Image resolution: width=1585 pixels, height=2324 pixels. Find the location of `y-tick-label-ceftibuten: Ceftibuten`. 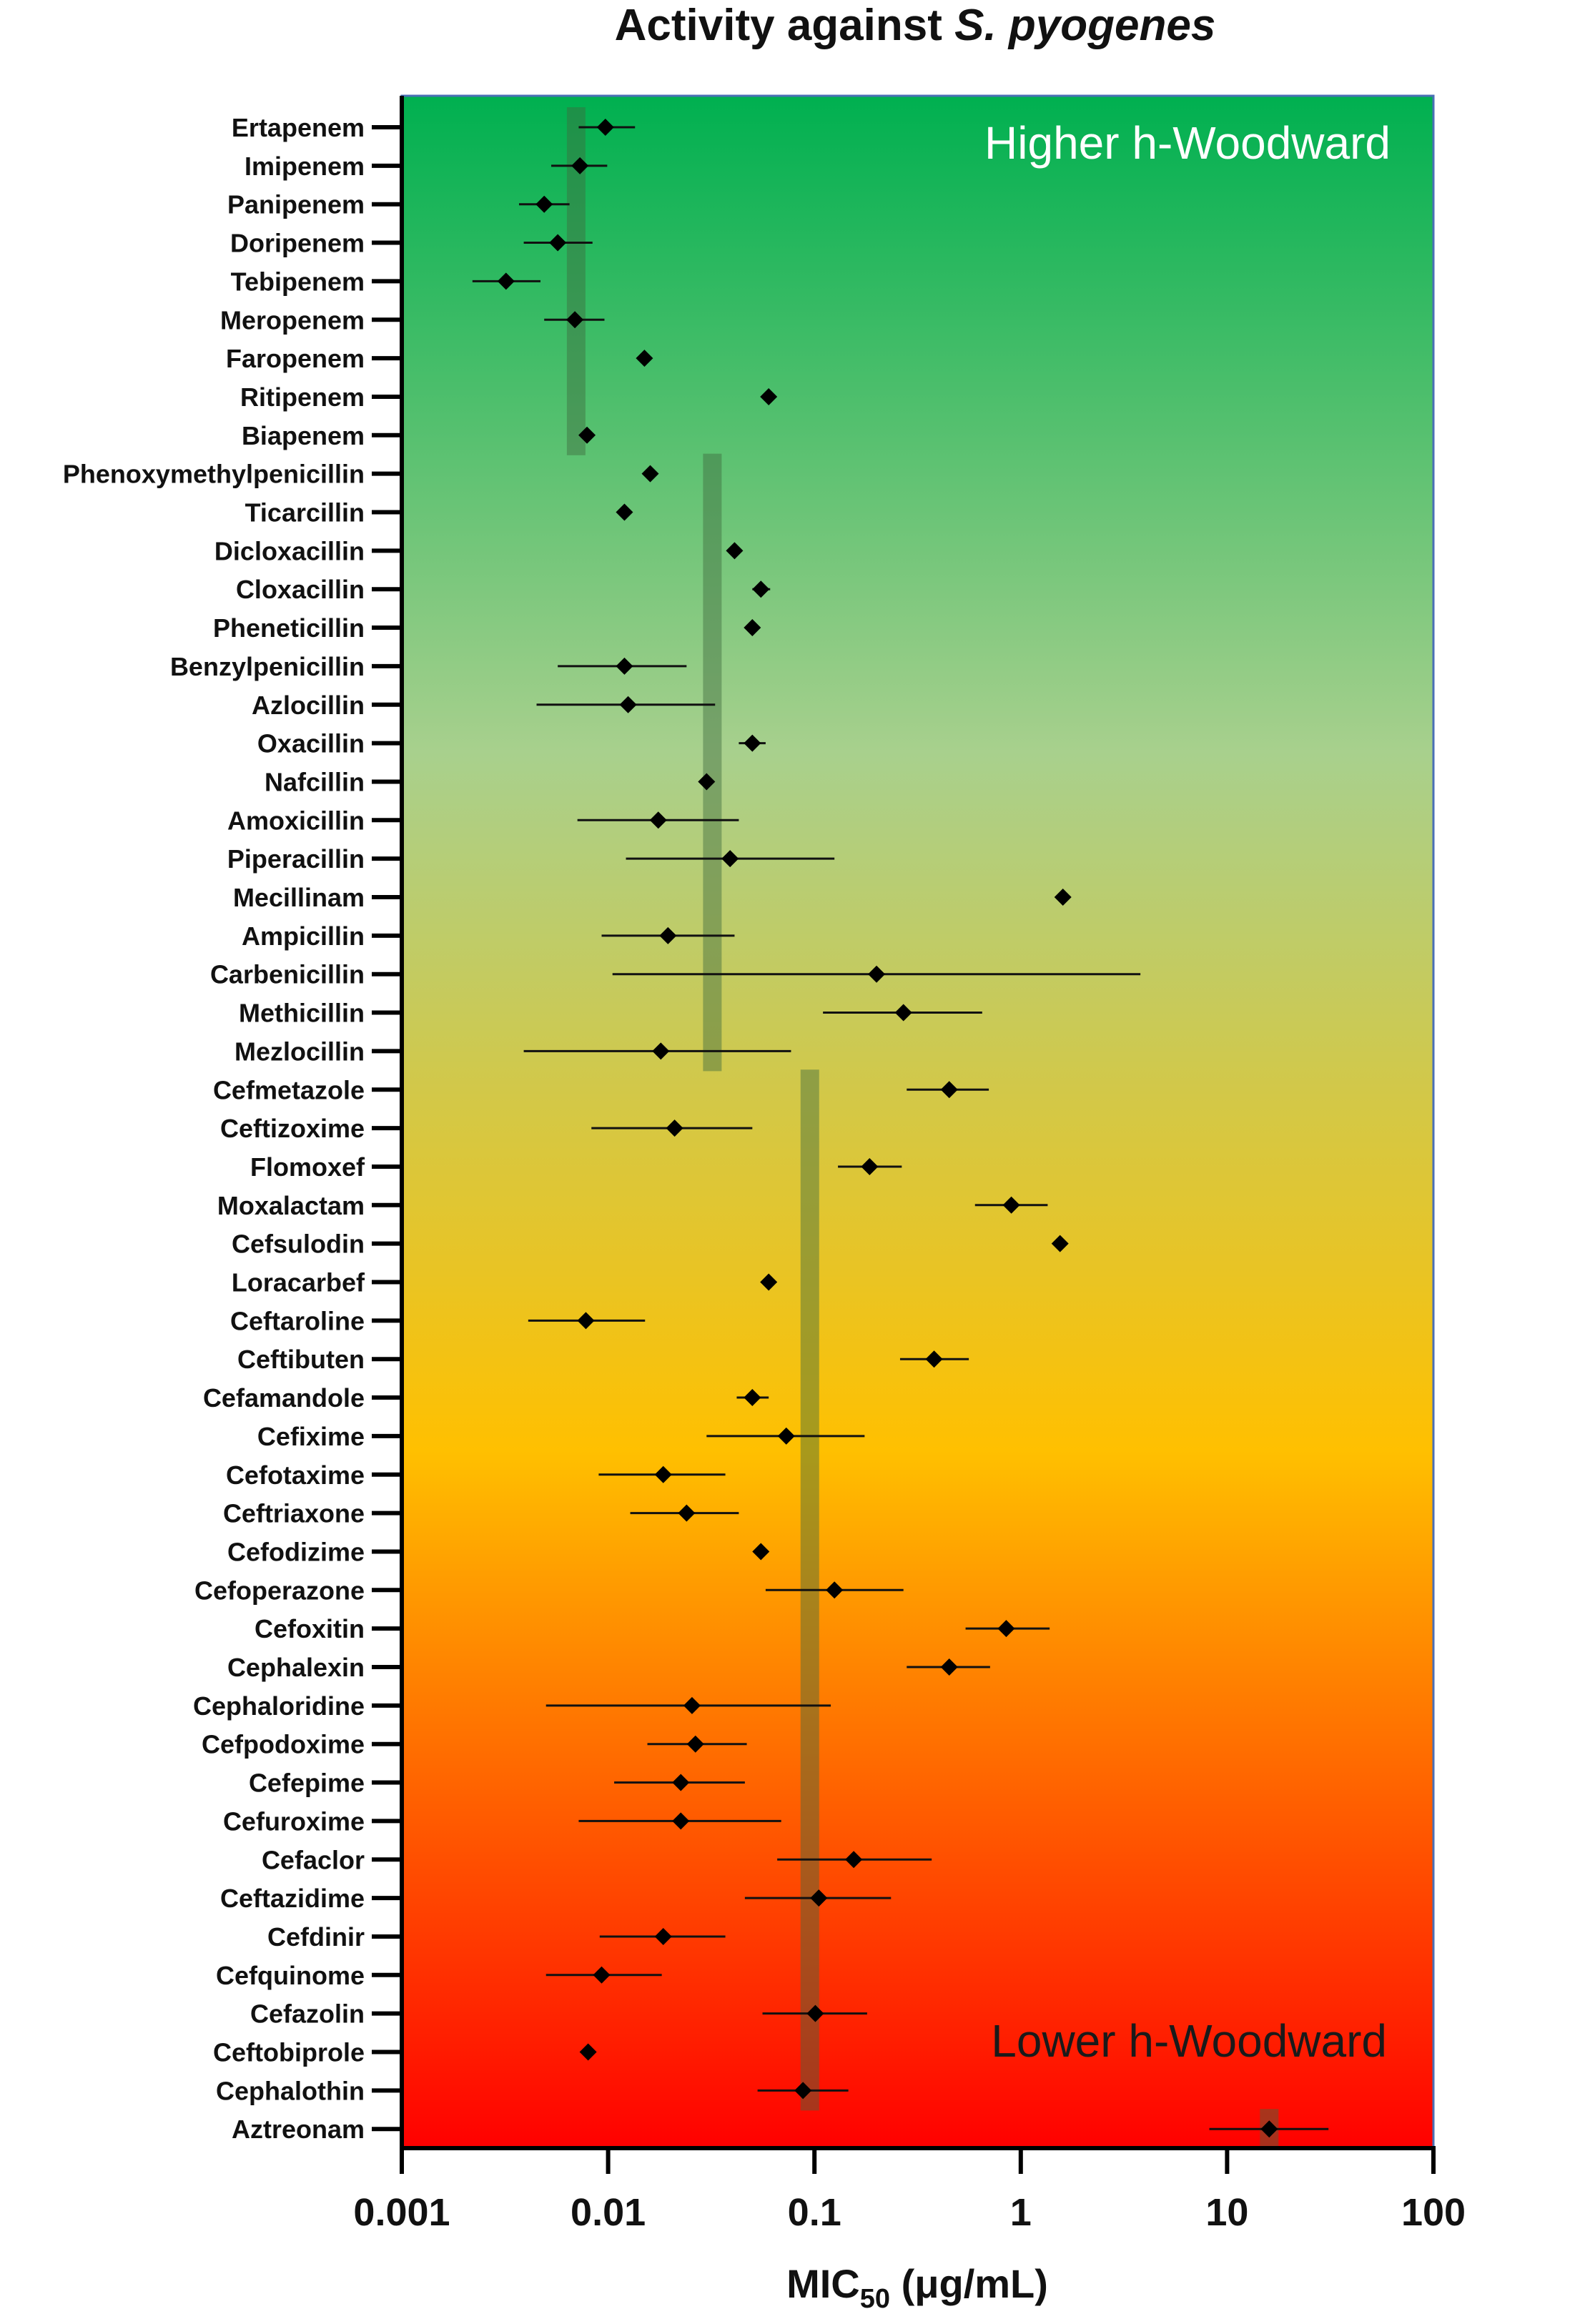

y-tick-label-ceftibuten: Ceftibuten is located at coordinates (301, 1359).